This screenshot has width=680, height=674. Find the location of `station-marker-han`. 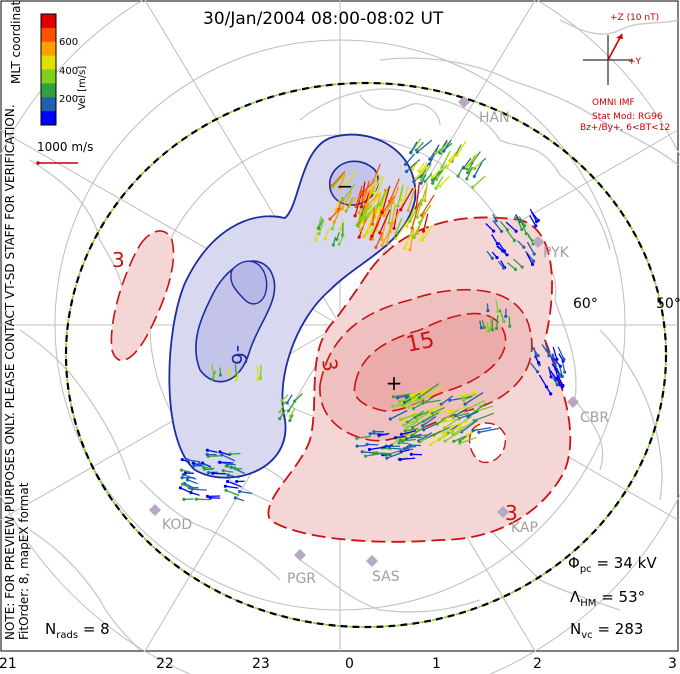

station-marker-han is located at coordinates (464, 102).